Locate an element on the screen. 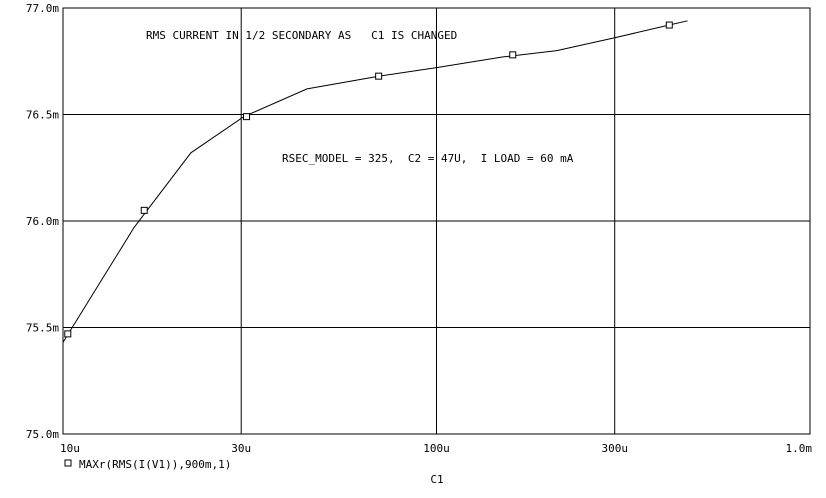 Image resolution: width=826 pixels, height=498 pixels. x-tick-label: 300u is located at coordinates (614, 448).